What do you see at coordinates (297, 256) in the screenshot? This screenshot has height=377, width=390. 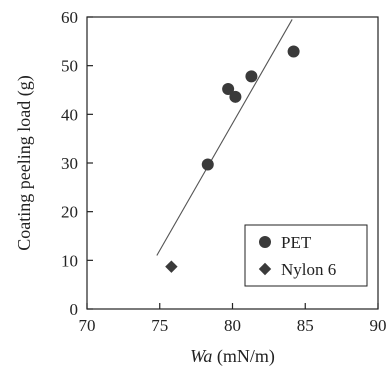 I see `legend-items: PET Nylon 6` at bounding box center [297, 256].